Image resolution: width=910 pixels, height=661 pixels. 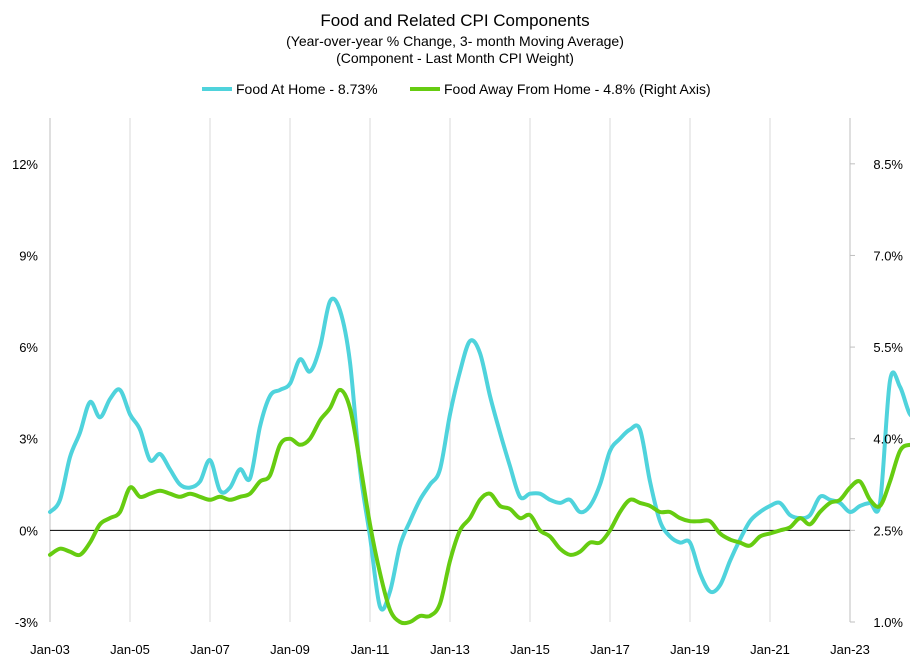 I want to click on x-tick-label: Jan-23, so click(x=850, y=649).